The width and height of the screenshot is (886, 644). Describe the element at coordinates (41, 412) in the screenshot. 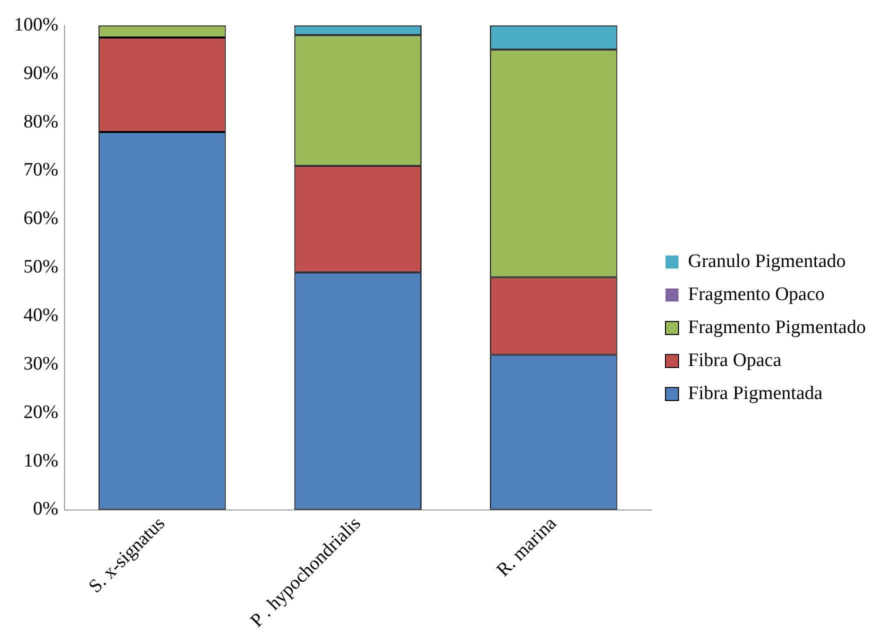

I see `y-tick-label: 20%` at that location.